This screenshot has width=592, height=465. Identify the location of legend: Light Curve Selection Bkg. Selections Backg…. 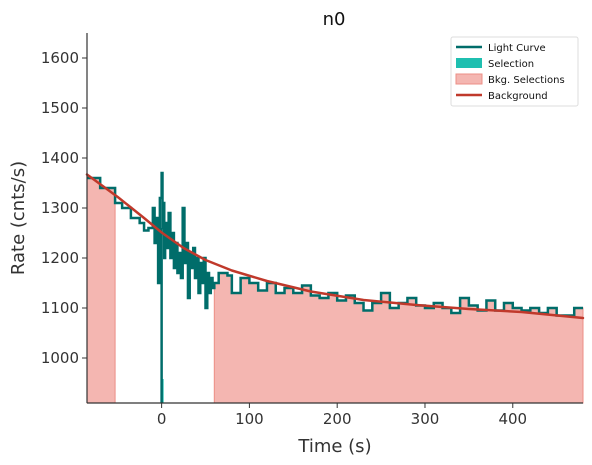
(514, 71).